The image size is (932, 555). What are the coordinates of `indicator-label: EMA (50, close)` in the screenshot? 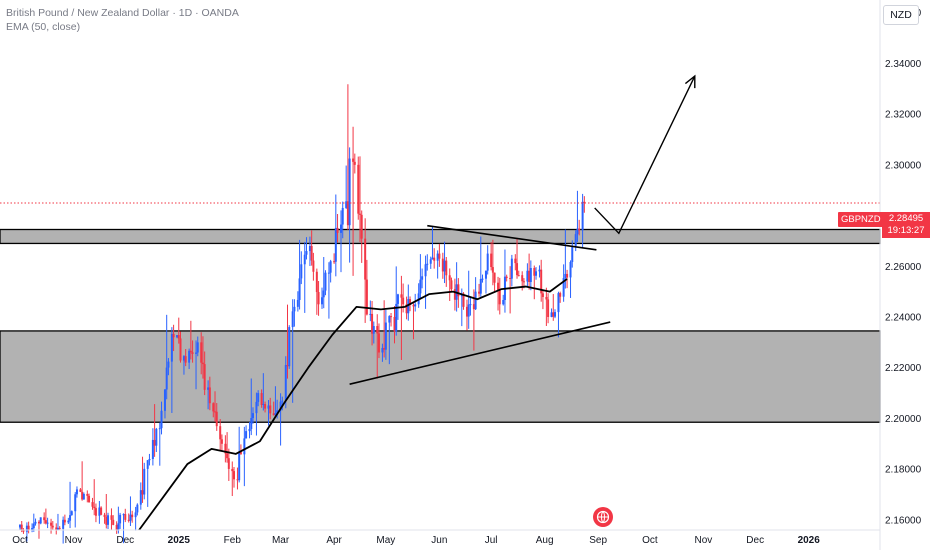 It's located at (43, 27).